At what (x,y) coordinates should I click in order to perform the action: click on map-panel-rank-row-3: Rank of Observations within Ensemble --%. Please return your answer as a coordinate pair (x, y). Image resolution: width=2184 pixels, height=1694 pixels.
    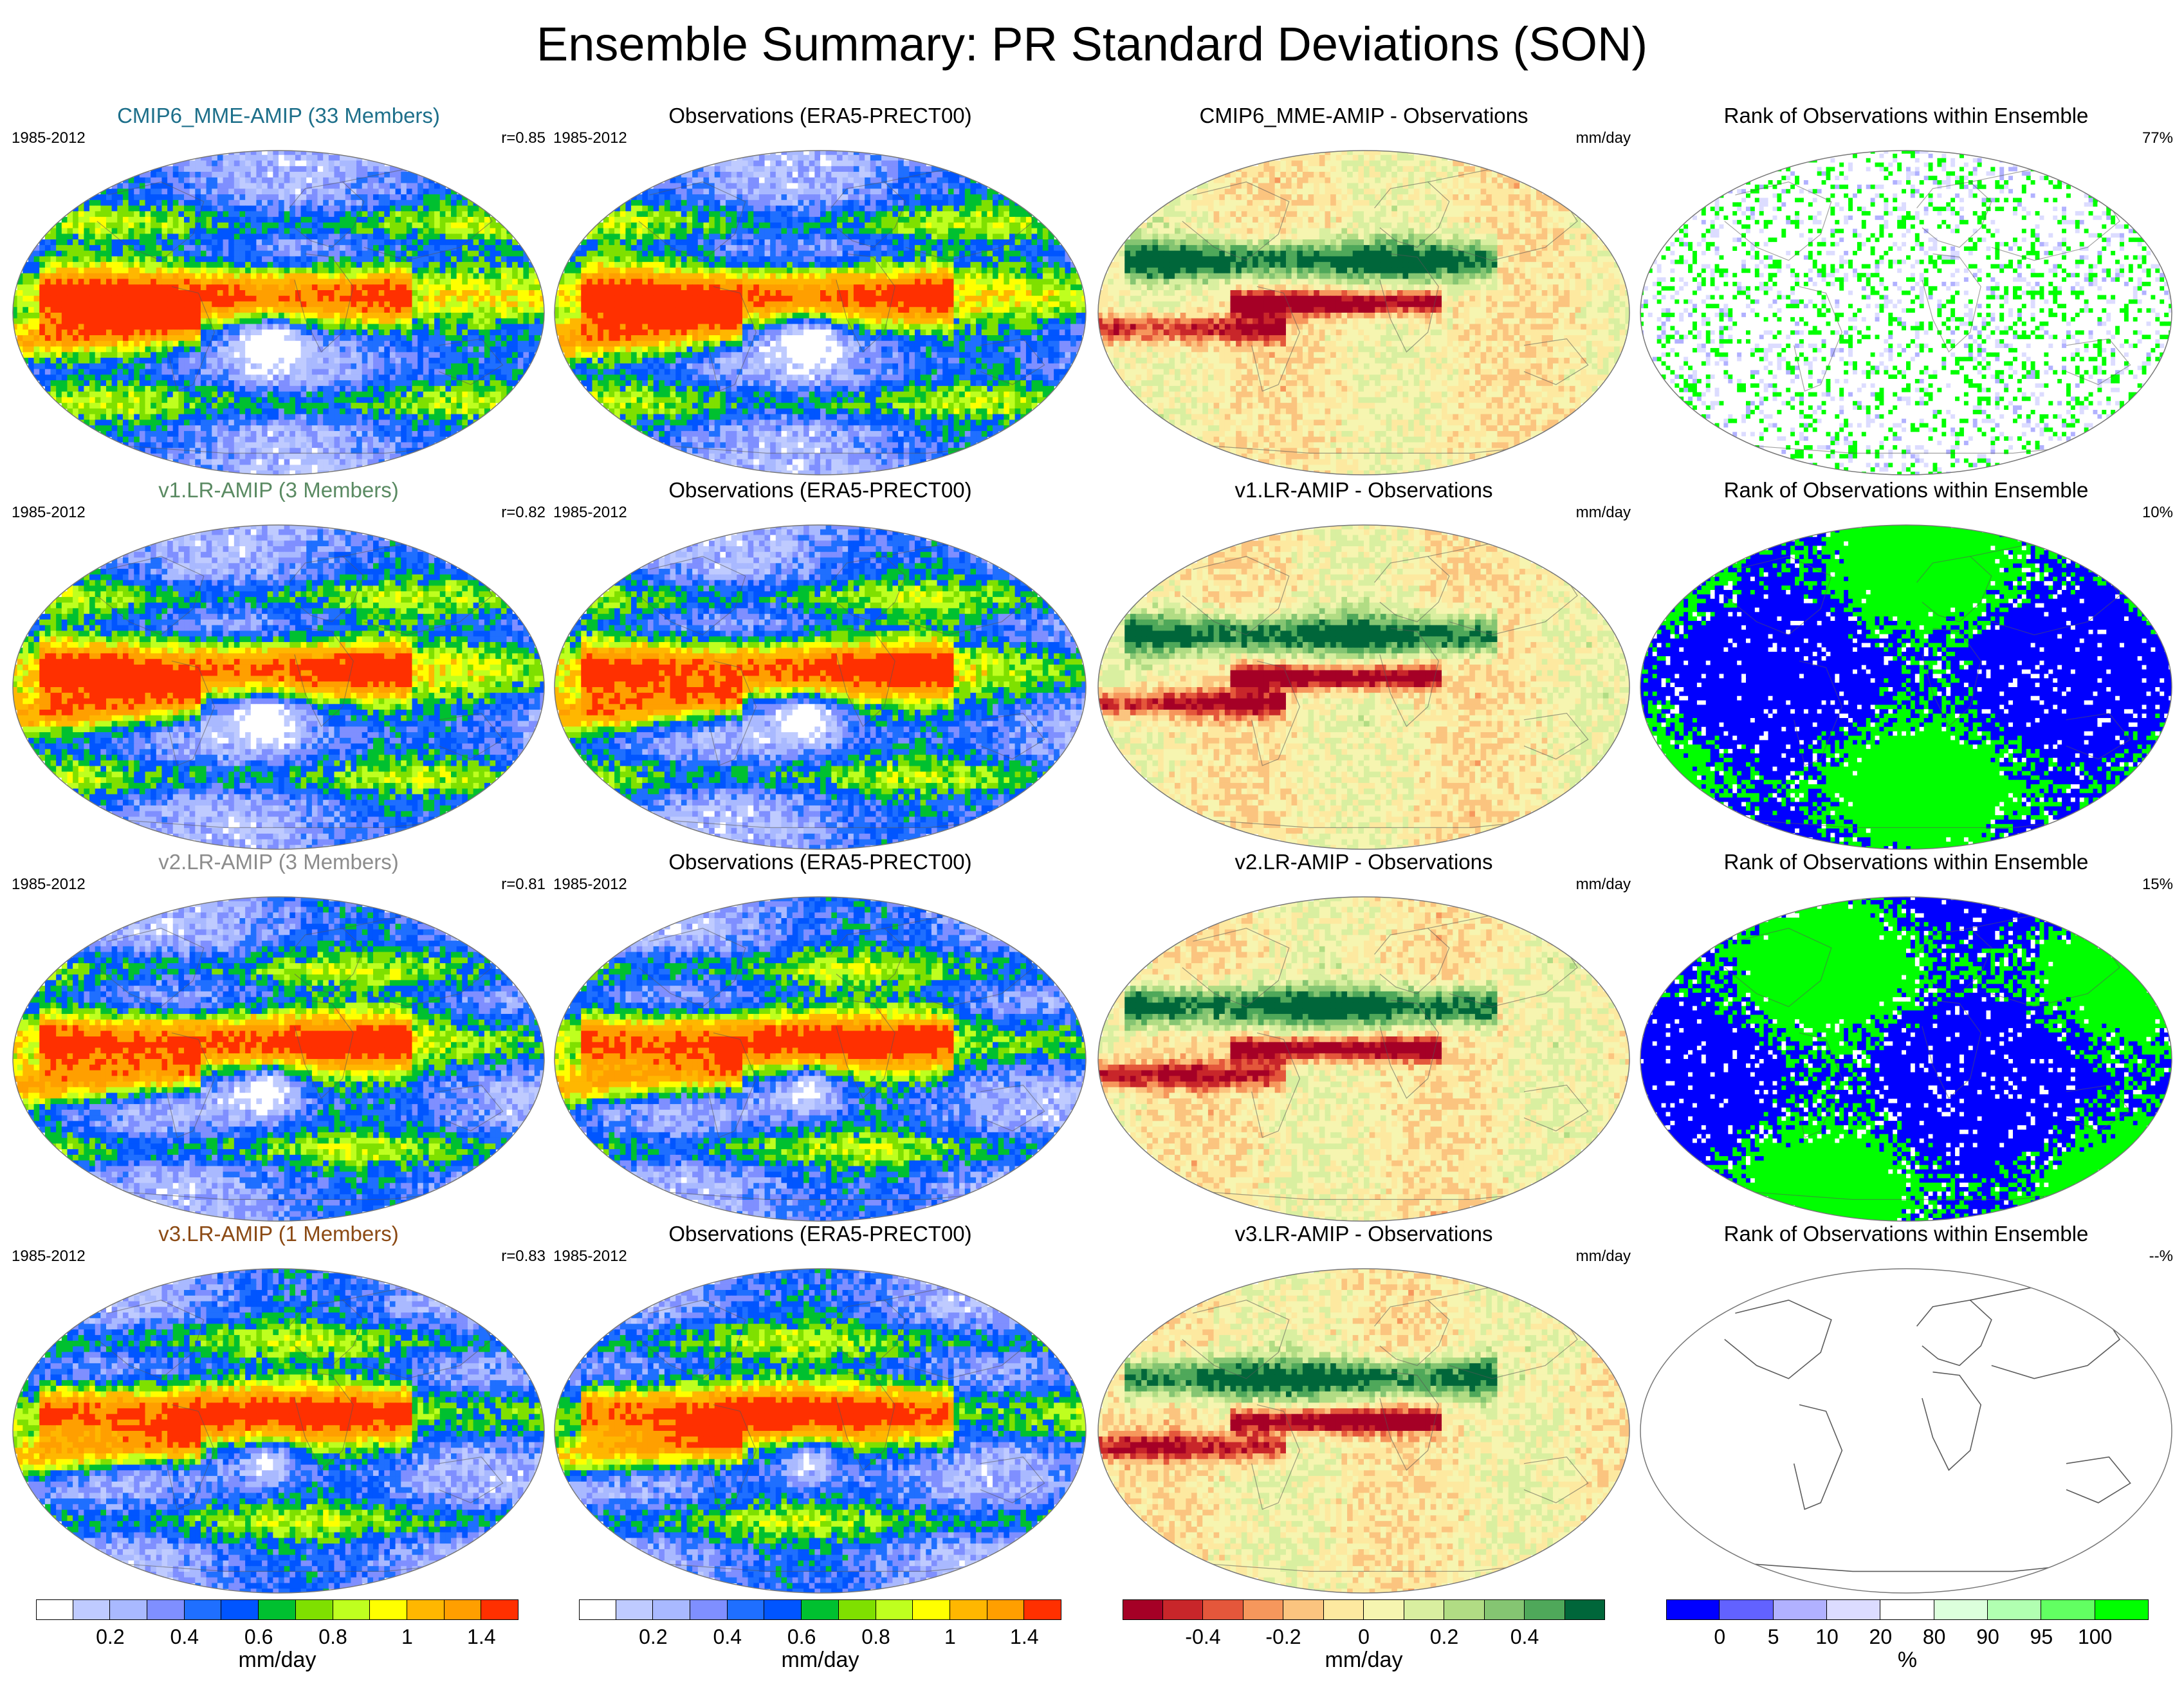
    Looking at the image, I should click on (1906, 1409).